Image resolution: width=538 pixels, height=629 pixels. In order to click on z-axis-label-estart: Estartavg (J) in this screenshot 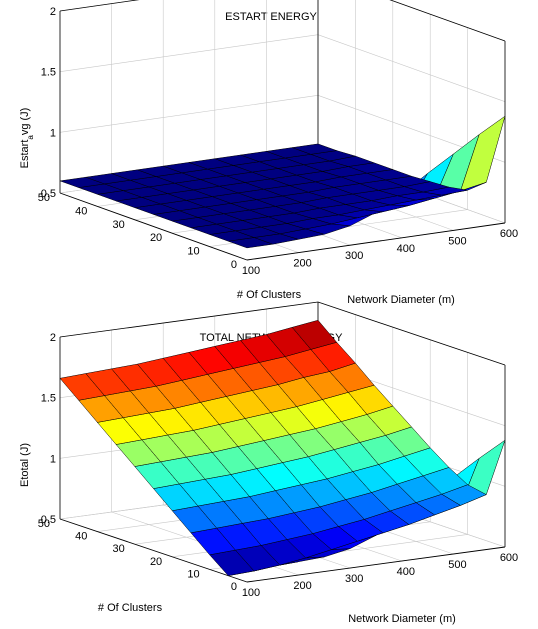, I will do `click(27, 138)`.